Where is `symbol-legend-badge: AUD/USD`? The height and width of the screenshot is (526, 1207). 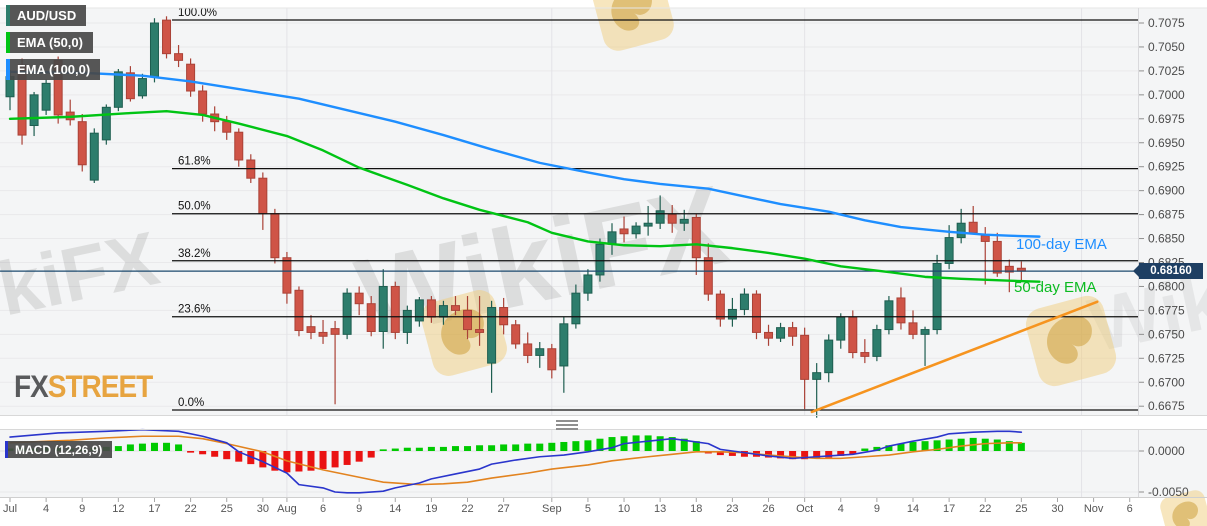
symbol-legend-badge: AUD/USD is located at coordinates (46, 15).